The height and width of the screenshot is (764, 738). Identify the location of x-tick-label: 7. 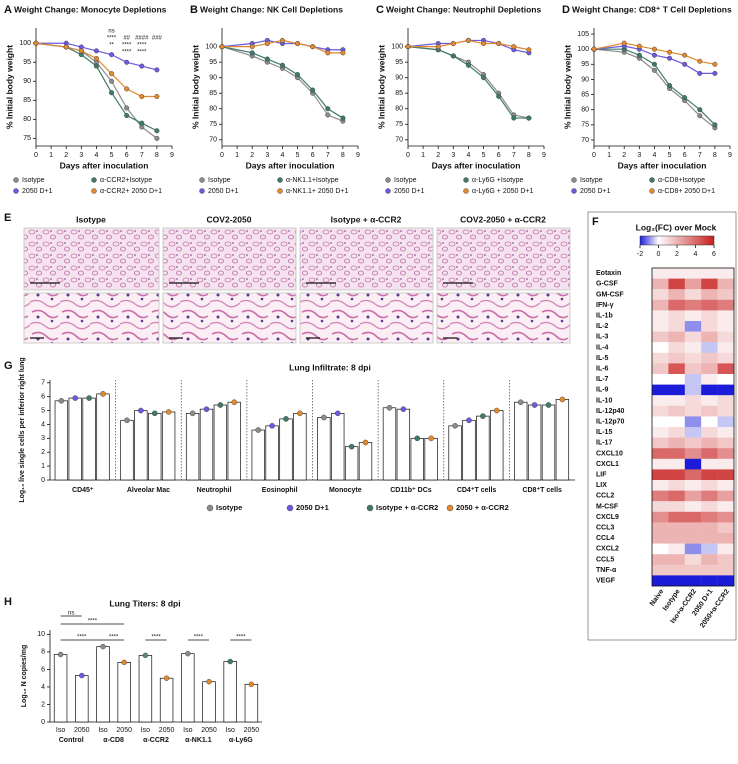
(514, 155).